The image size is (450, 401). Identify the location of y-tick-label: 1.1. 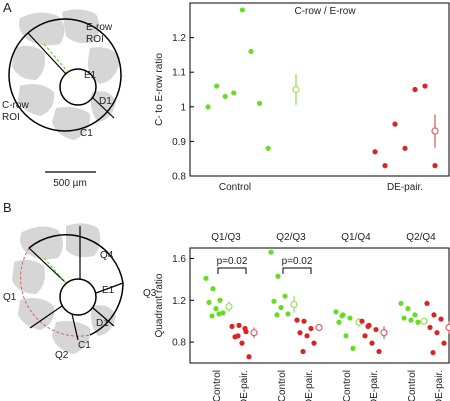
(179, 73).